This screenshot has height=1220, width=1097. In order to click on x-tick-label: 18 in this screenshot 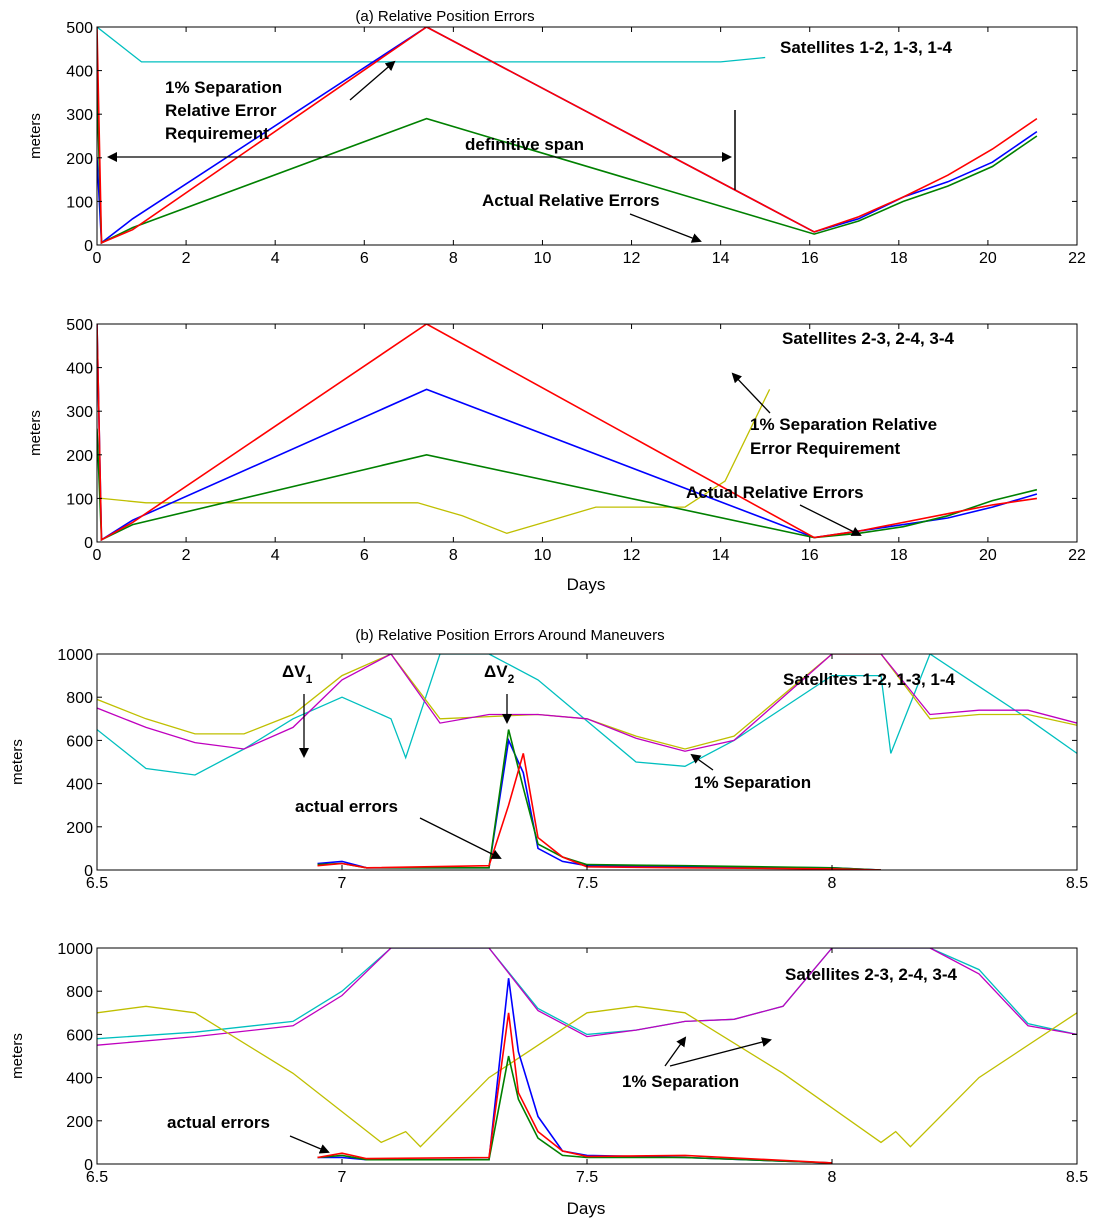, I will do `click(899, 258)`.